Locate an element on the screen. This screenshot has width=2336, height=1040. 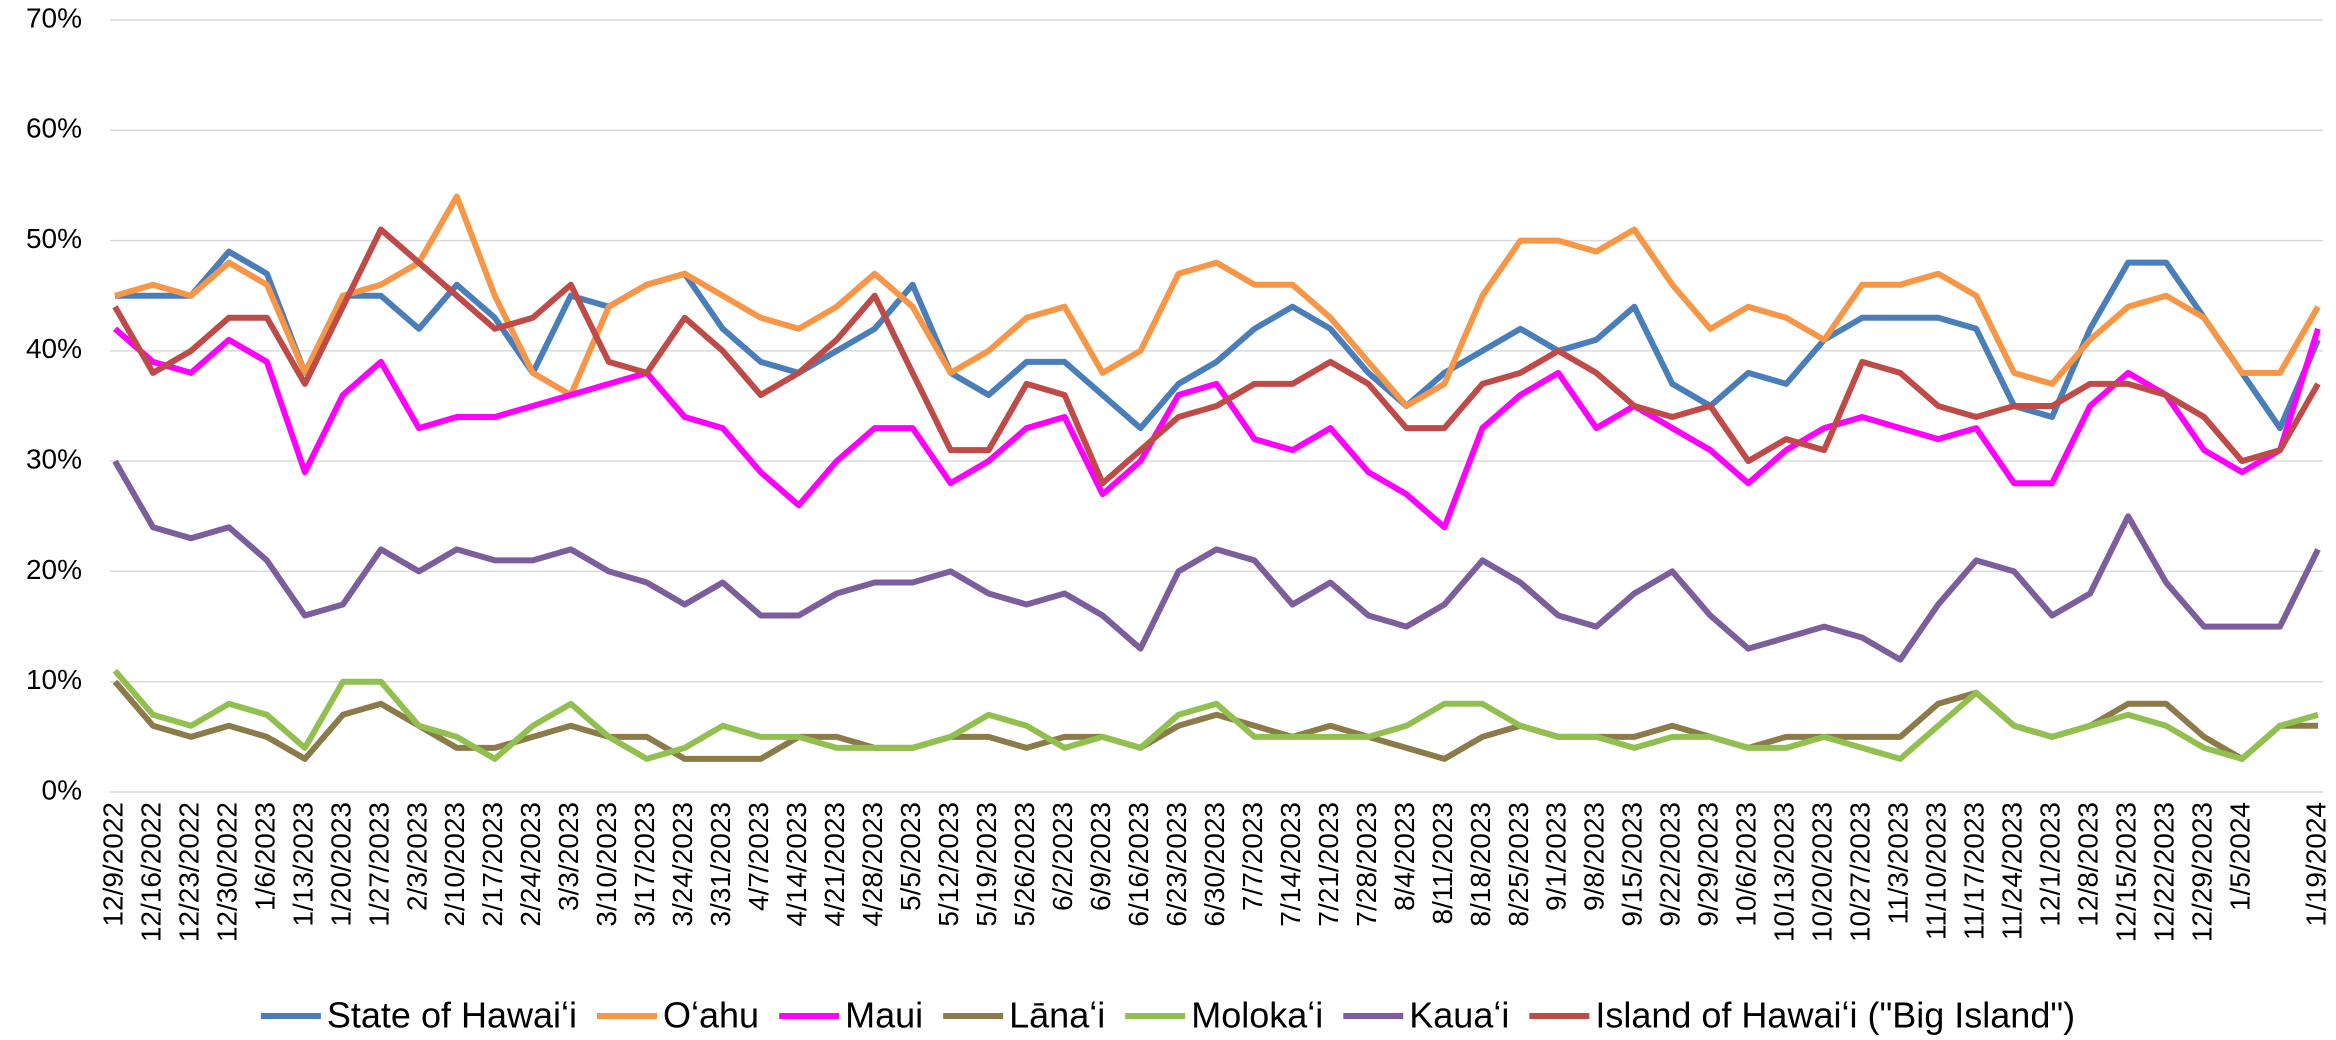
x-tick-label: 6/9/2023 is located at coordinates (1100, 856).